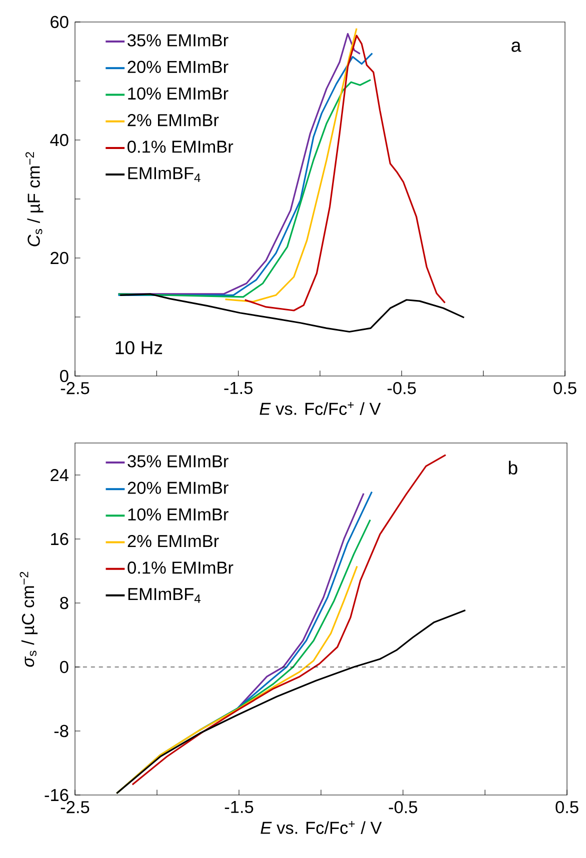  What do you see at coordinates (61, 731) in the screenshot?
I see `y-tick-label: -8` at bounding box center [61, 731].